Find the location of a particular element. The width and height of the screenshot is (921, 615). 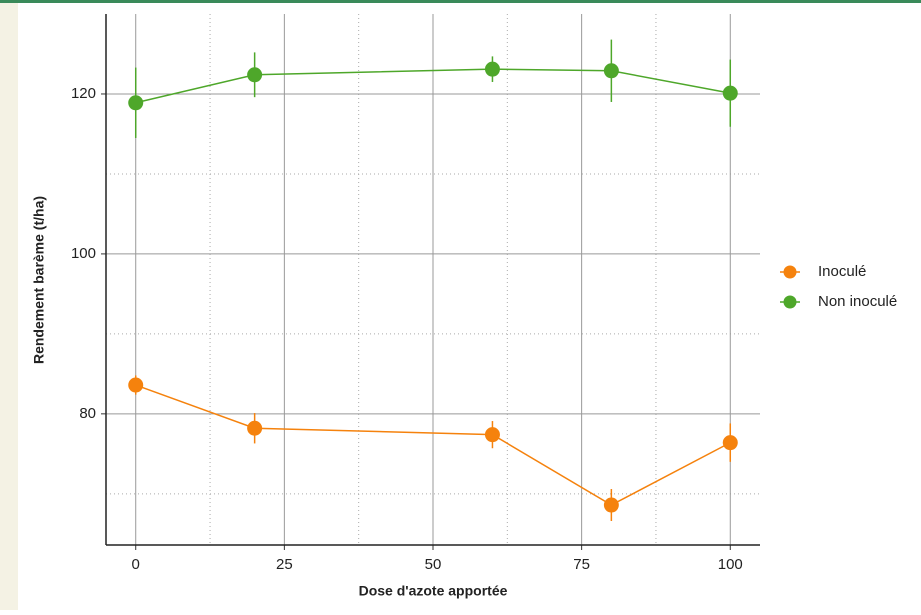

x-tick-label: 50 is located at coordinates (433, 564).